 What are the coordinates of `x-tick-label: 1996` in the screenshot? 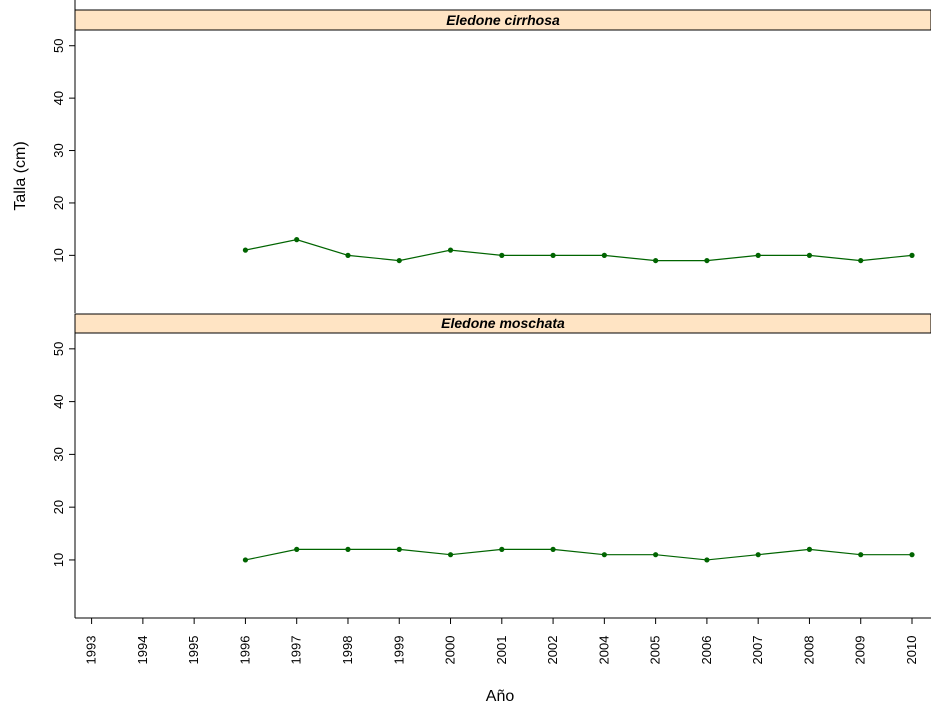 It's located at (244, 650).